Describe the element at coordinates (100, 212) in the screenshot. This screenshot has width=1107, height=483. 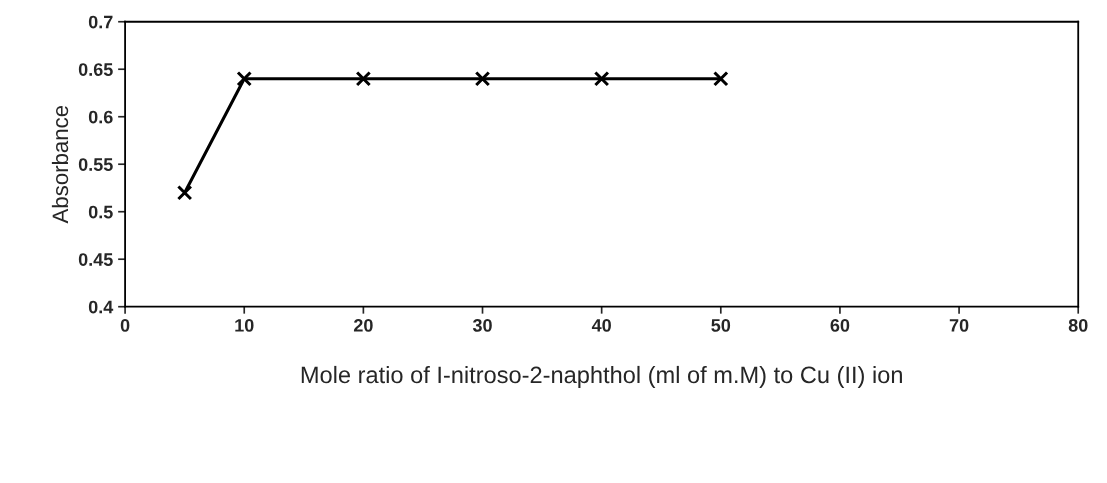
I see `y-tick-label: 0.5` at that location.